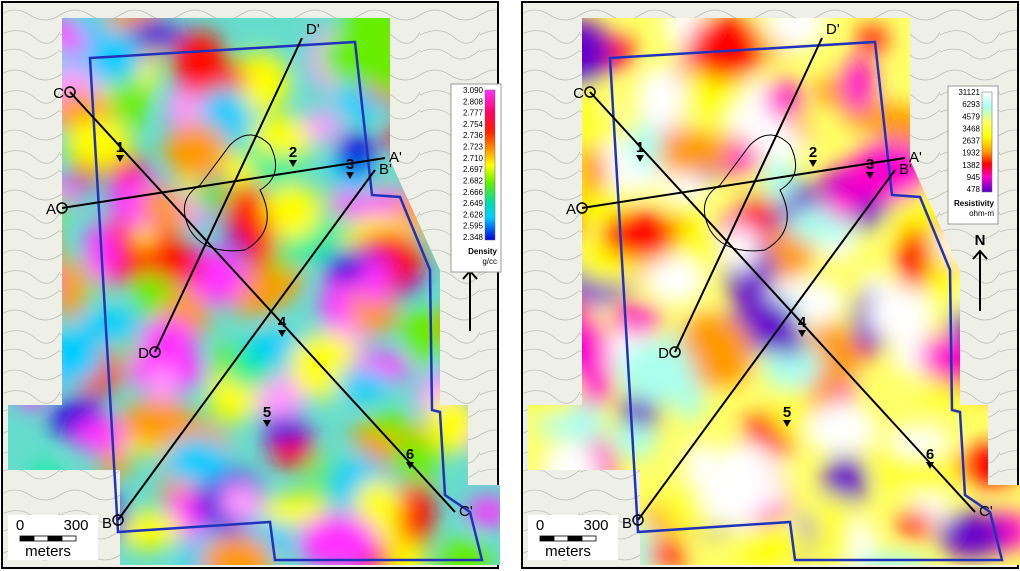  I want to click on legend-value: 2.754, so click(473, 124).